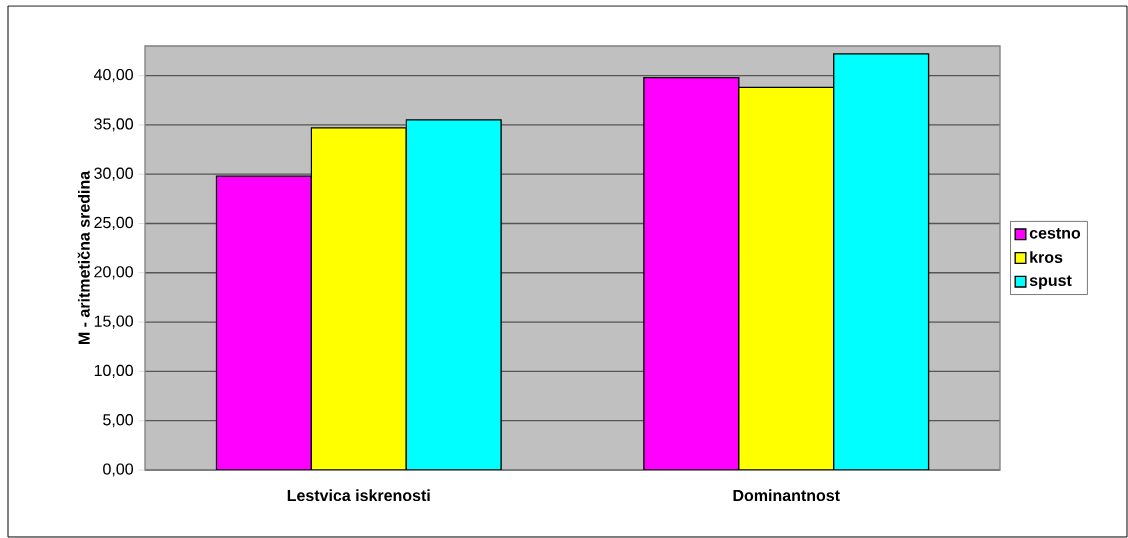  Describe the element at coordinates (1050, 282) in the screenshot. I see `legend-label: spust` at that location.